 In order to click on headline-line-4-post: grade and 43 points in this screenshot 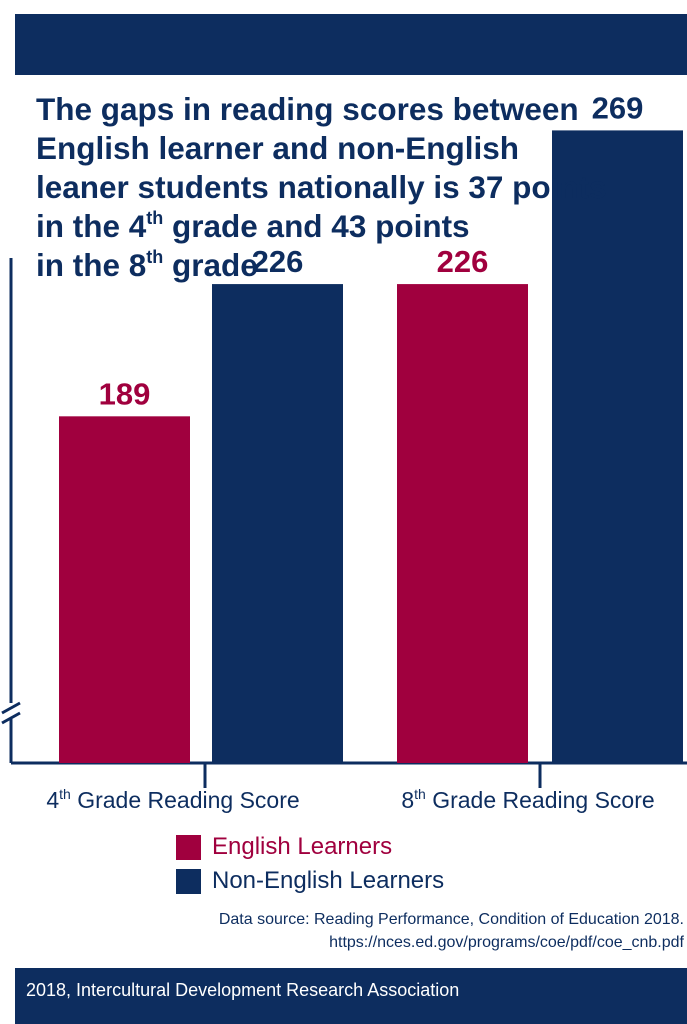, I will do `click(316, 226)`.